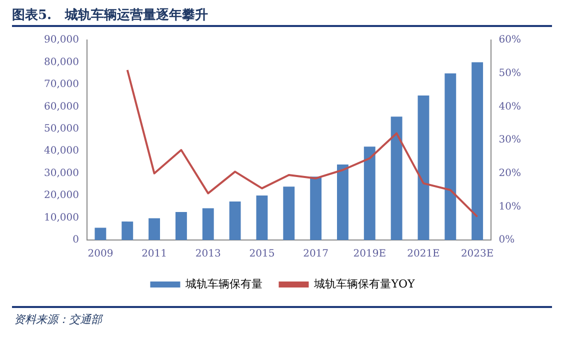 Image resolution: width=575 pixels, height=344 pixels. Describe the element at coordinates (262, 254) in the screenshot. I see `x-tick-label: 2015` at that location.